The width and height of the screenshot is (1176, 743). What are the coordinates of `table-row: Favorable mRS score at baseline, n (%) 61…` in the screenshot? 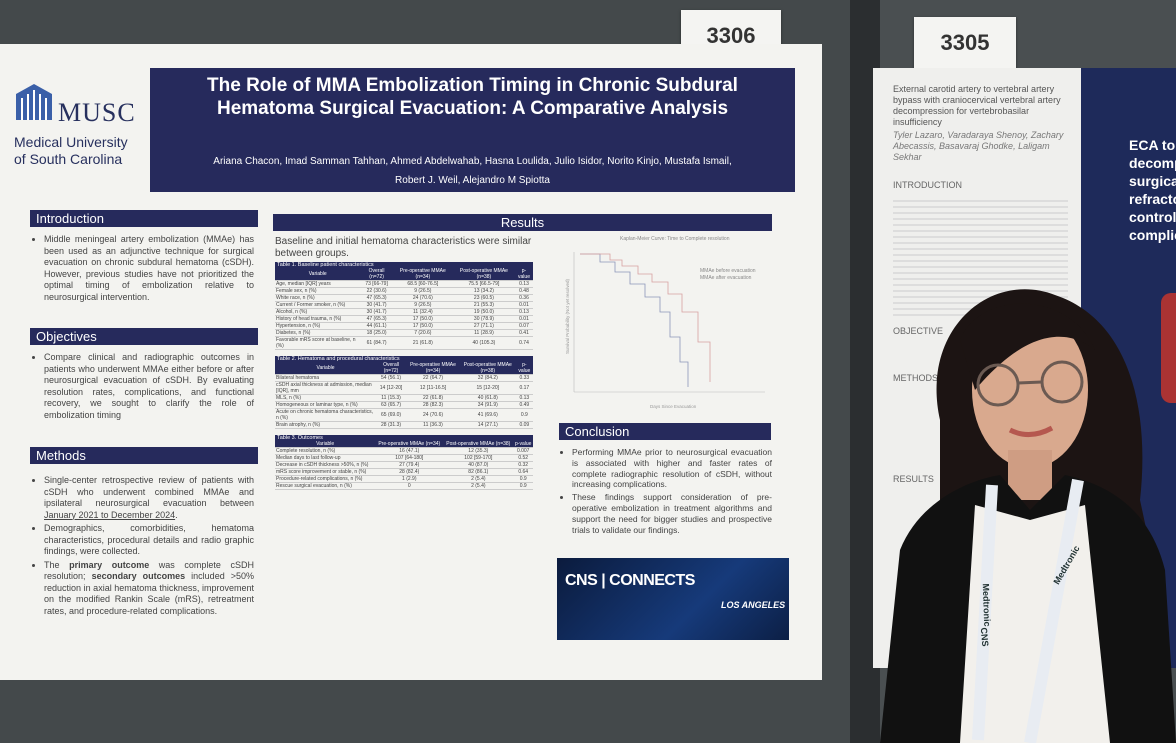 It's located at (404, 343).